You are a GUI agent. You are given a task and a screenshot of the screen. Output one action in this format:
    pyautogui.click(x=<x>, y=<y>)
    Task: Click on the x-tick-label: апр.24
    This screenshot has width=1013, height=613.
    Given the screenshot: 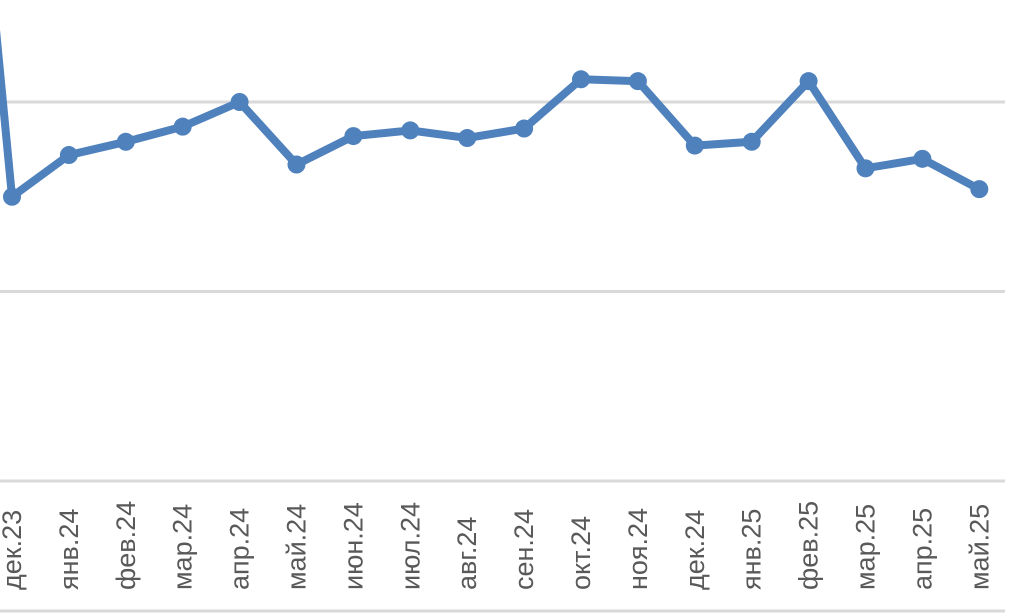 What is the action you would take?
    pyautogui.click(x=240, y=549)
    